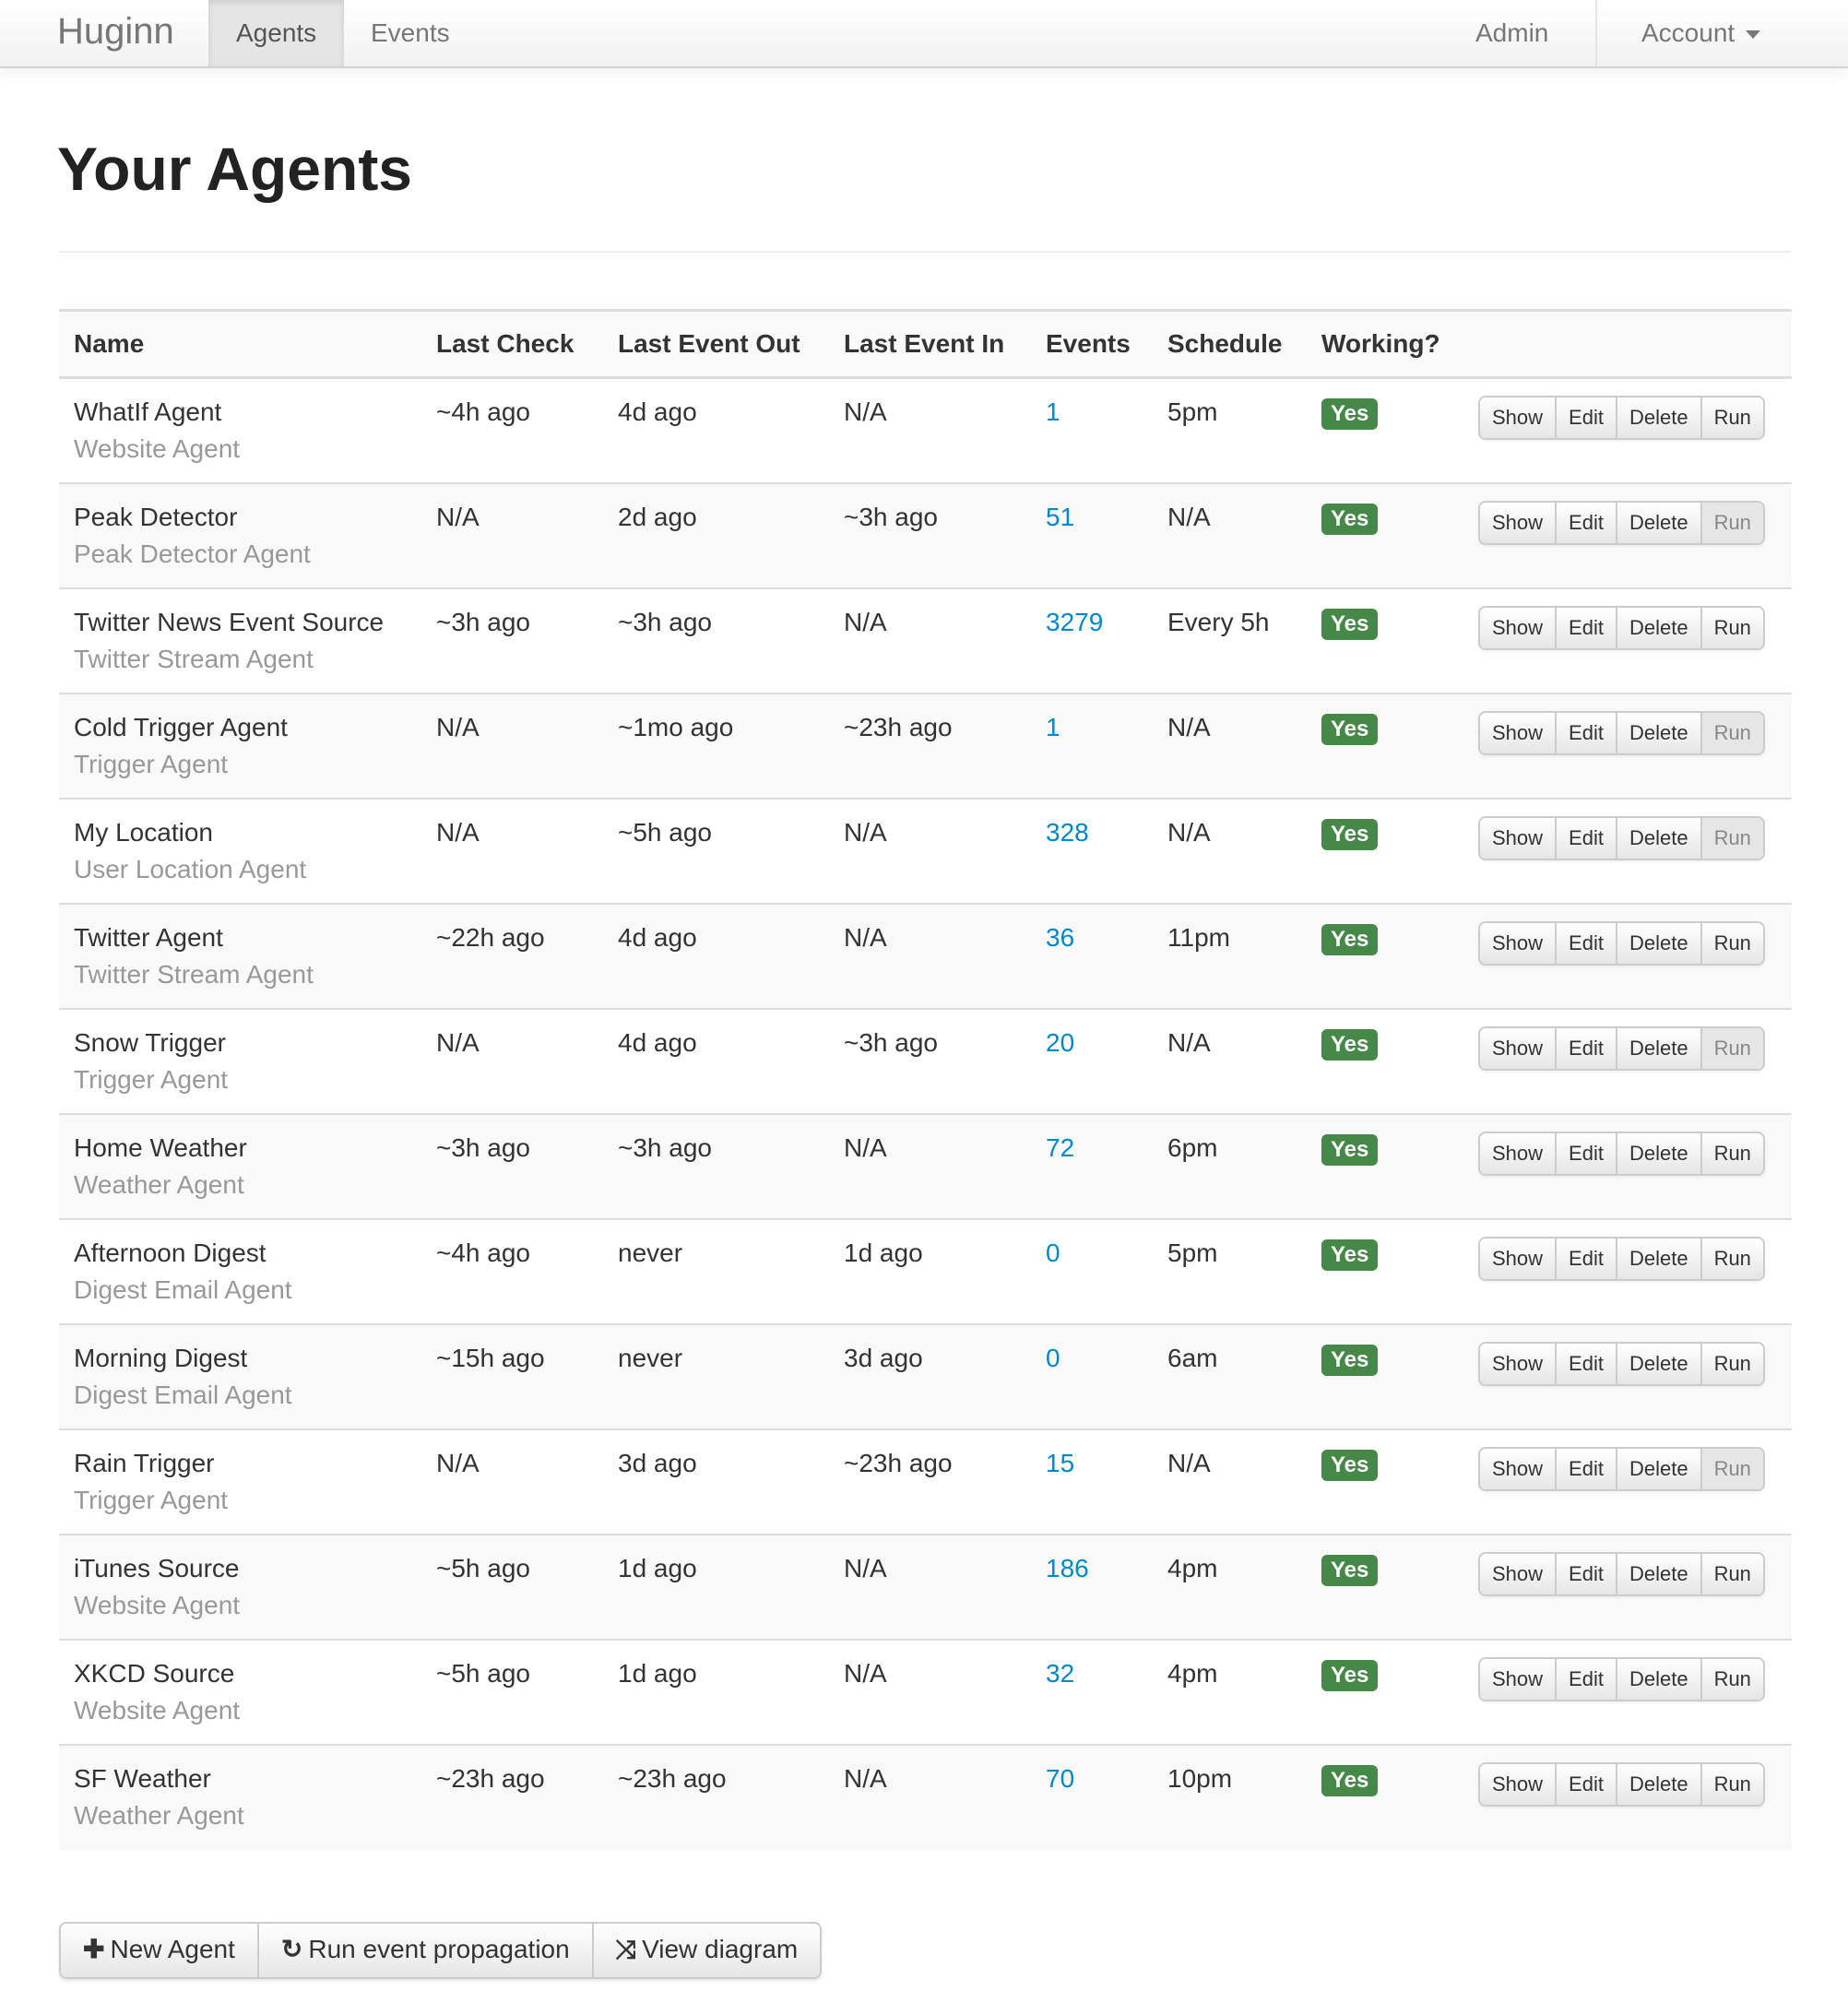  I want to click on nav-agents: Agents, so click(277, 33).